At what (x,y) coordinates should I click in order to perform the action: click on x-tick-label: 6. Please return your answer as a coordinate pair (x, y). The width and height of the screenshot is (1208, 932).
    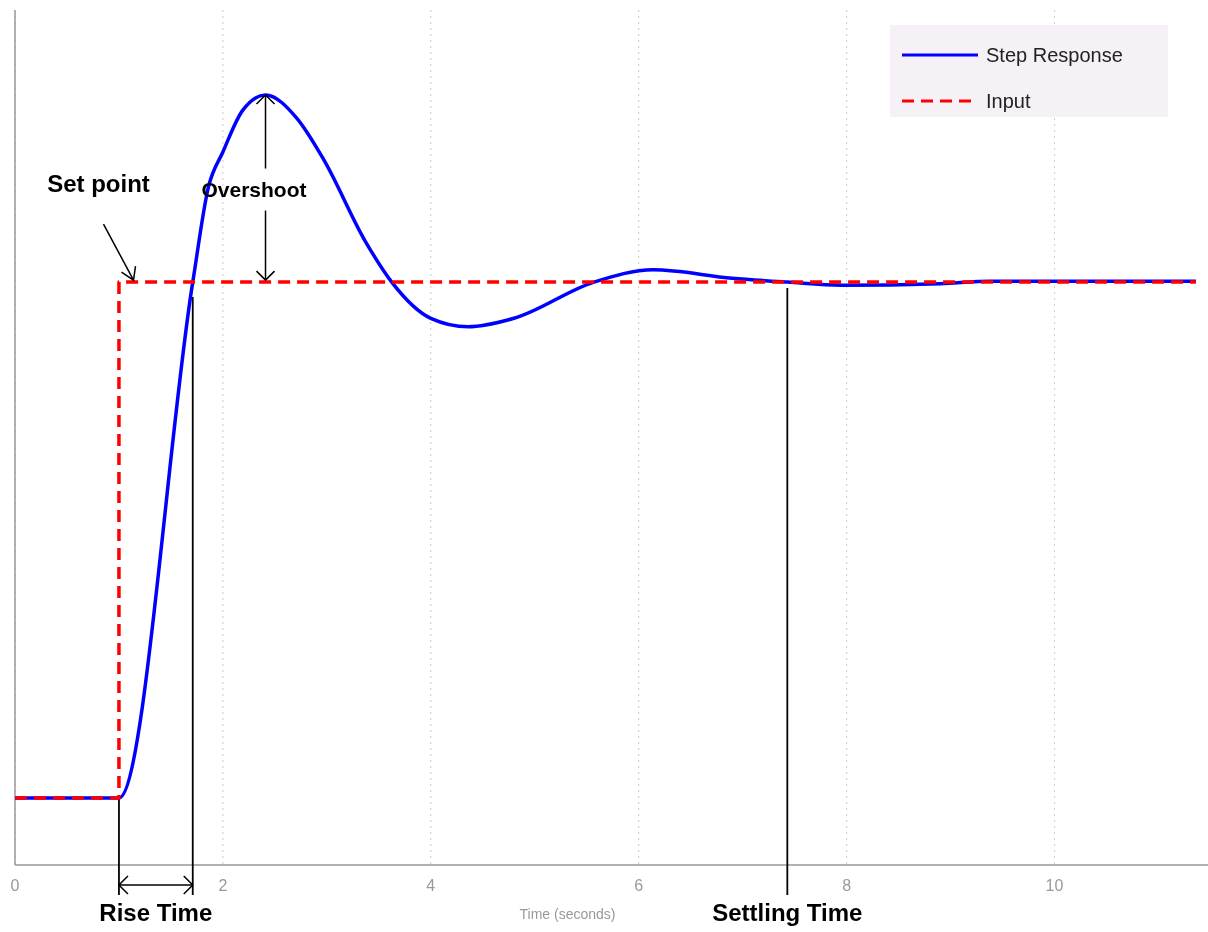
    Looking at the image, I should click on (639, 885).